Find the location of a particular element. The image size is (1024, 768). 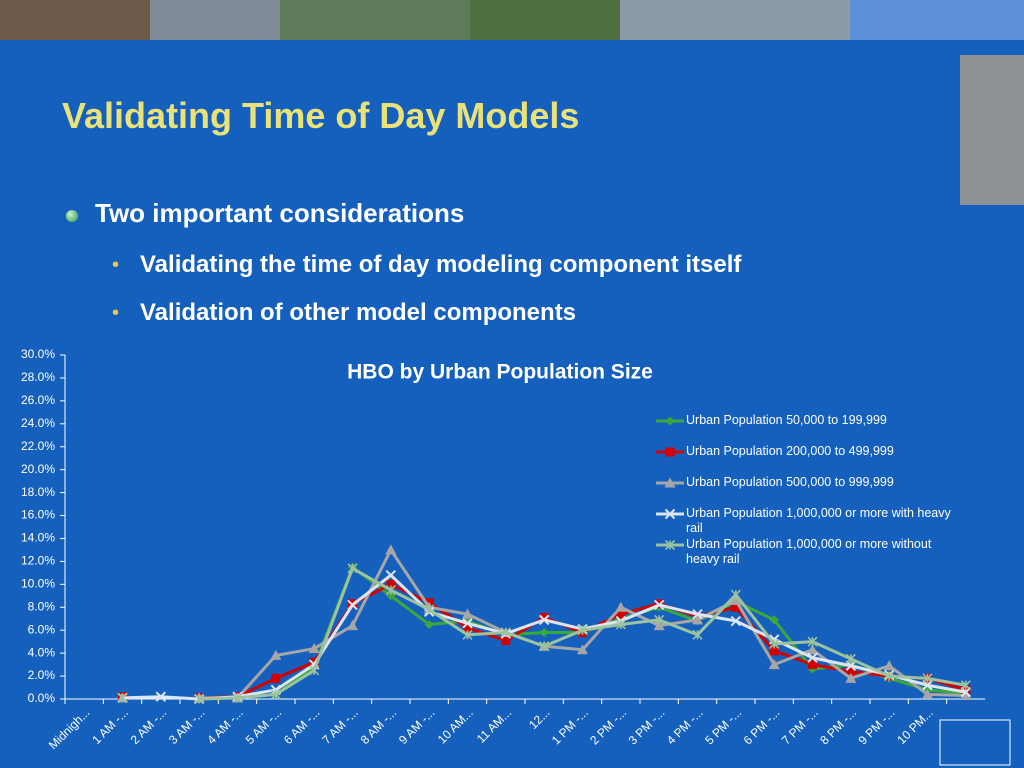

slide-title: Validating Time of Day Models is located at coordinates (321, 115).